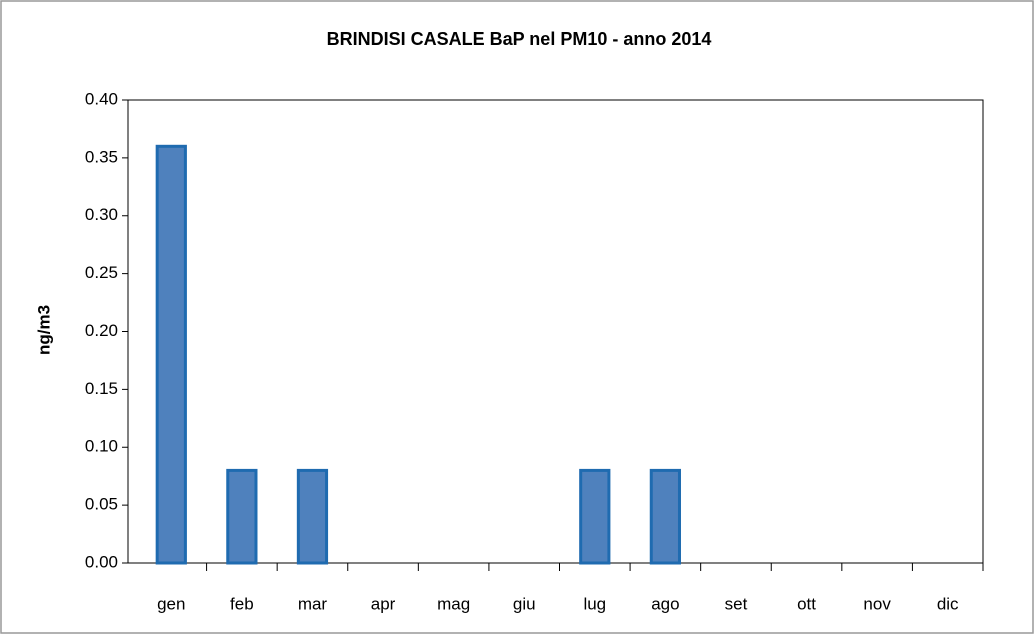  Describe the element at coordinates (101, 272) in the screenshot. I see `y-tick-label: 0.25` at that location.